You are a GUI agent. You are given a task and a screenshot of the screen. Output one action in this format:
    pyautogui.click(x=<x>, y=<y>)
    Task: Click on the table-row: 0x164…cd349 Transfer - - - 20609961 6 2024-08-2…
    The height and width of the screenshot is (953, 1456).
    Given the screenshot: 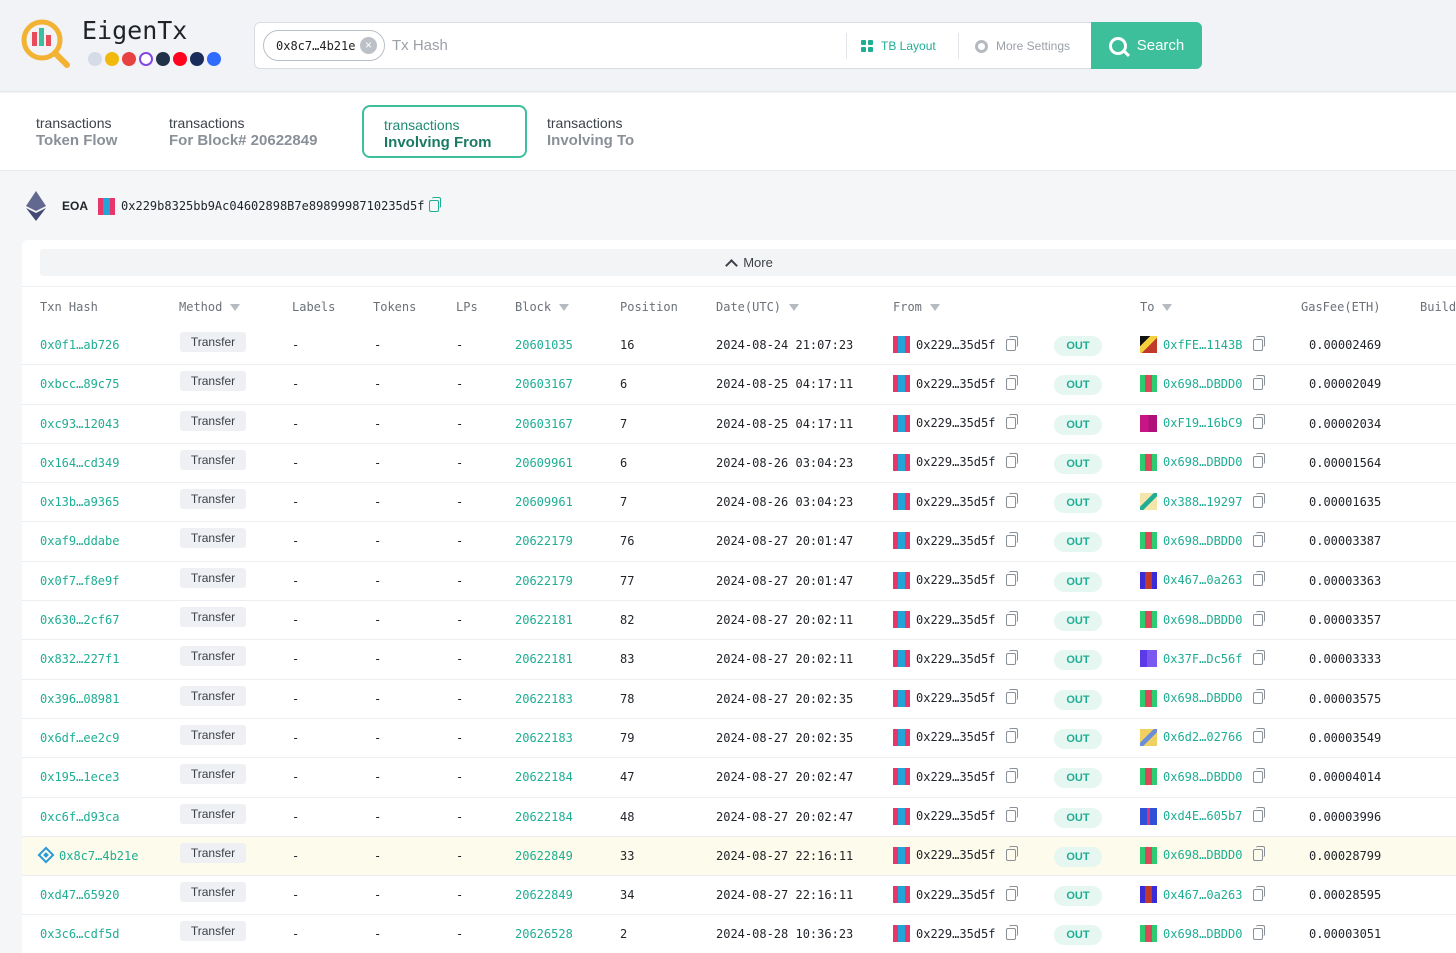 What is the action you would take?
    pyautogui.click(x=739, y=464)
    